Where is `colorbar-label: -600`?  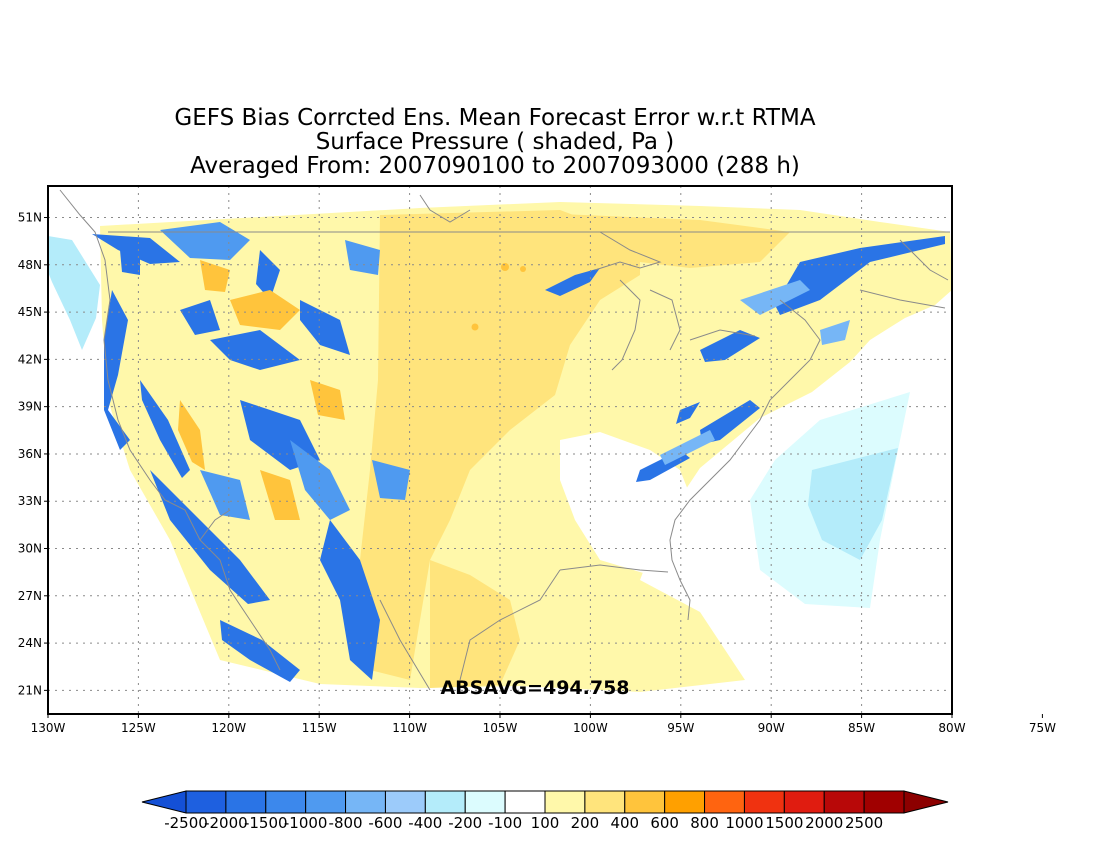 colorbar-label: -600 is located at coordinates (385, 823).